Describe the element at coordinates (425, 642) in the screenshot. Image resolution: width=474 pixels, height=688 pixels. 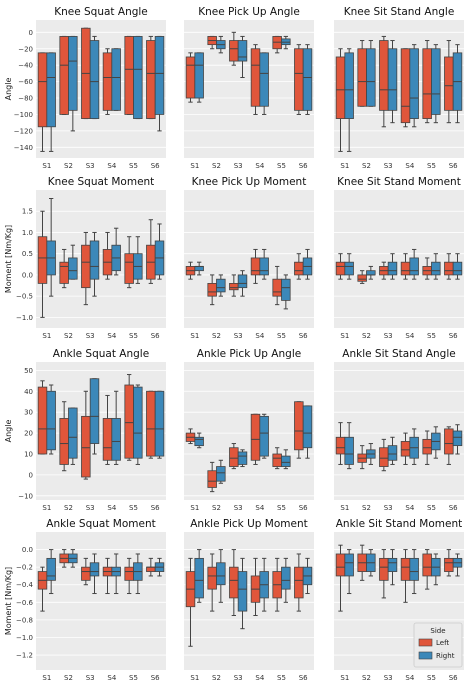
I see `legend-swatch-left` at that location.